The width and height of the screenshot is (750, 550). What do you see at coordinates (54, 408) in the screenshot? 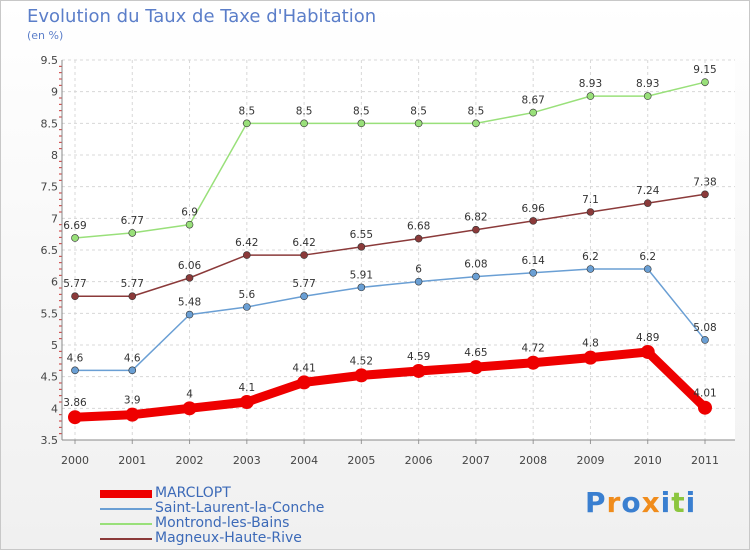
I see `y-tick-label: 4` at bounding box center [54, 408].